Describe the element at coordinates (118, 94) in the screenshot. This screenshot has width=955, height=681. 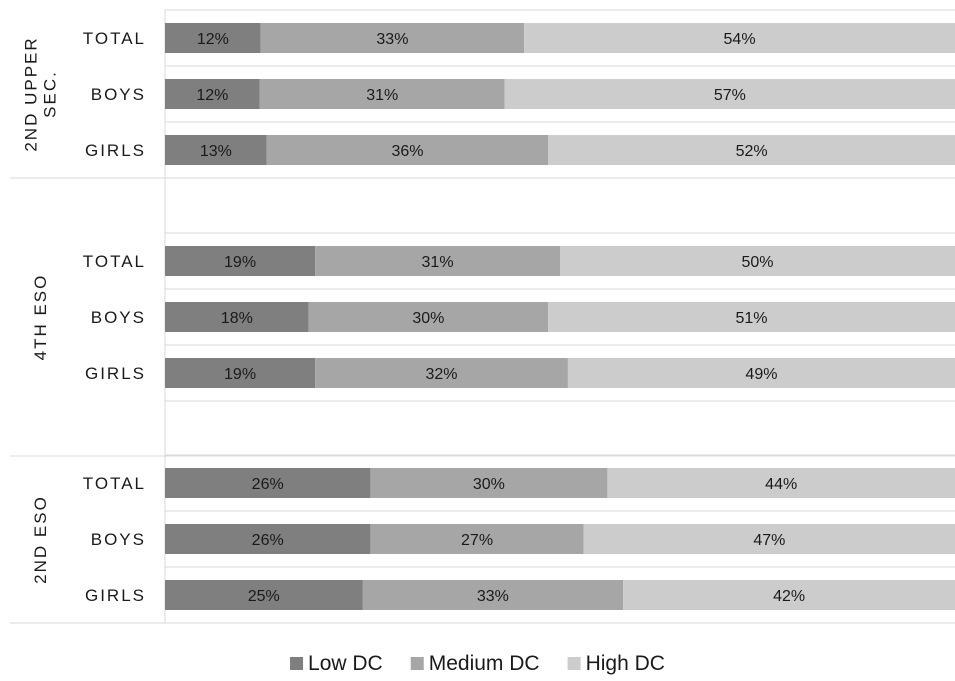
I see `category-label-2nd-upper-sec-boys: BOYS` at that location.